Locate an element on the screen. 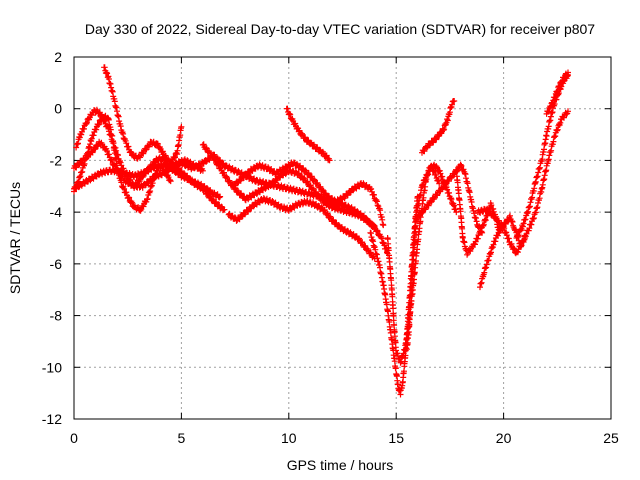 The image size is (640, 480). y-tick-label: -6 is located at coordinates (56, 264).